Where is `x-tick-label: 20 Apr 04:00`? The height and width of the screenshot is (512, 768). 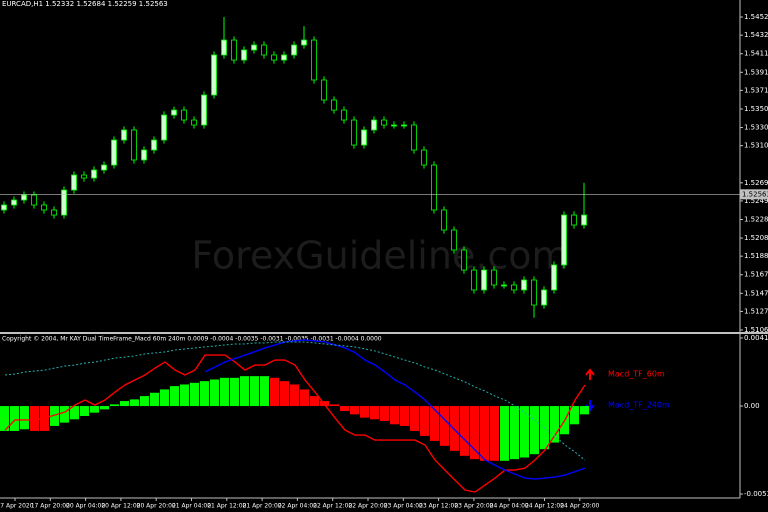
x-tick-label: 20 Apr 04:00 is located at coordinates (85, 506).